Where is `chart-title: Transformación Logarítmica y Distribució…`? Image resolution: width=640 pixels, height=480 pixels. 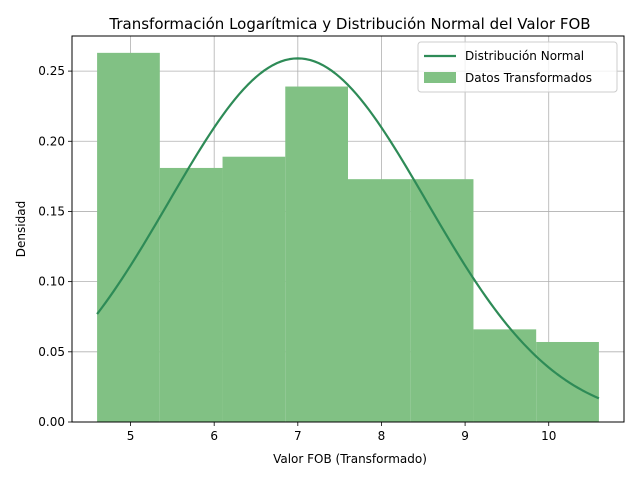
chart-title: Transformación Logarítmica y Distribució… is located at coordinates (349, 24).